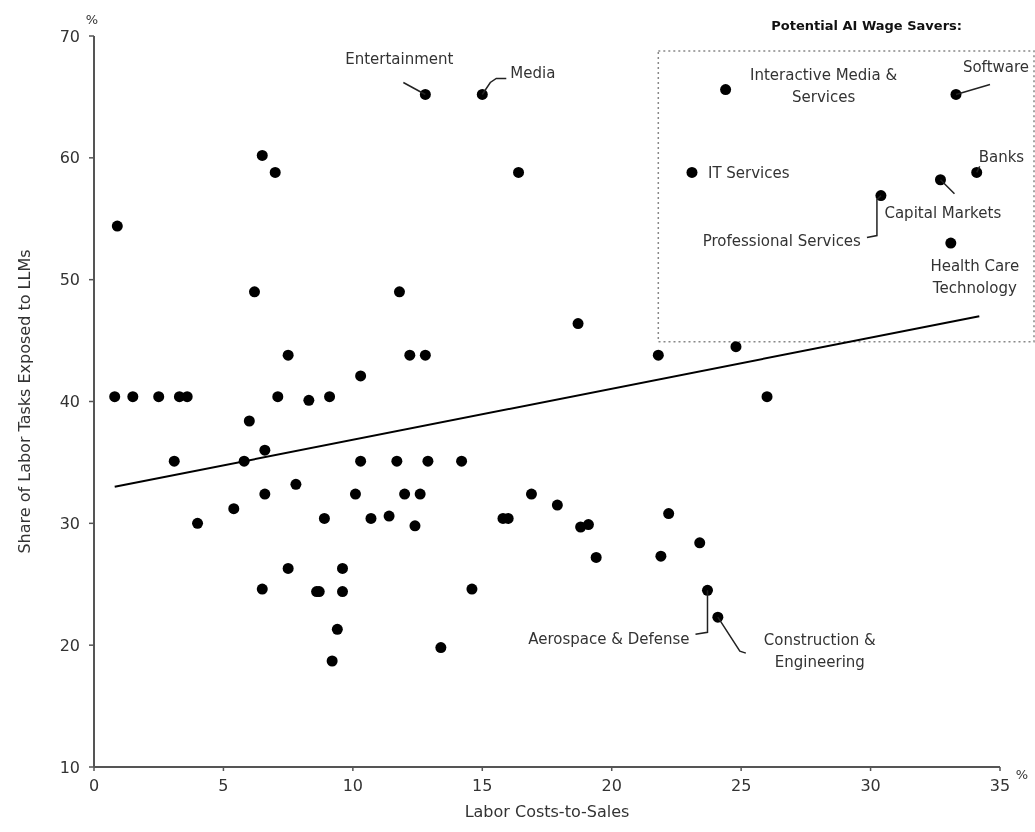 The width and height of the screenshot is (1035, 832). What do you see at coordinates (996, 67) in the screenshot?
I see `annotation: Software` at bounding box center [996, 67].